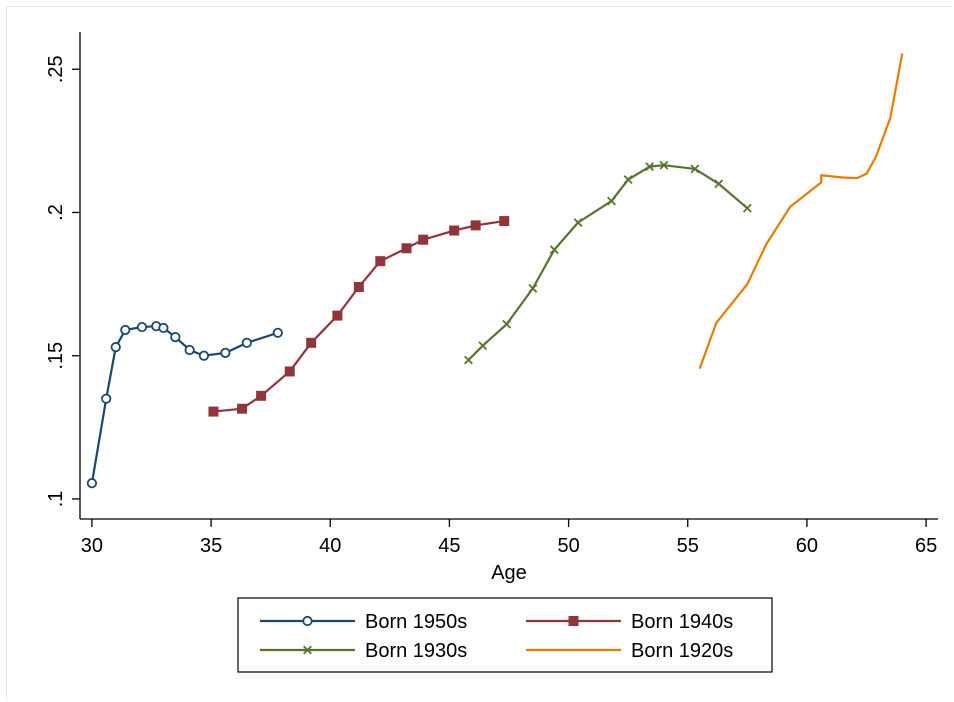 Image resolution: width=954 pixels, height=702 pixels. Describe the element at coordinates (56, 69) in the screenshot. I see `y-tick-label: .25` at that location.